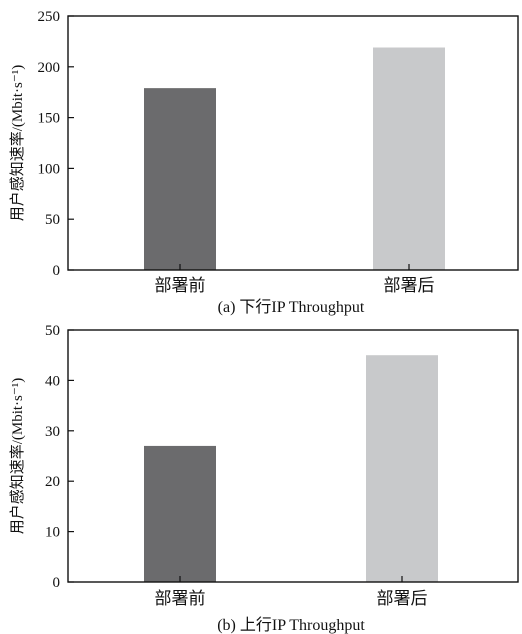 The width and height of the screenshot is (522, 634). Describe the element at coordinates (49, 119) in the screenshot. I see `y-tick-label: 150` at that location.